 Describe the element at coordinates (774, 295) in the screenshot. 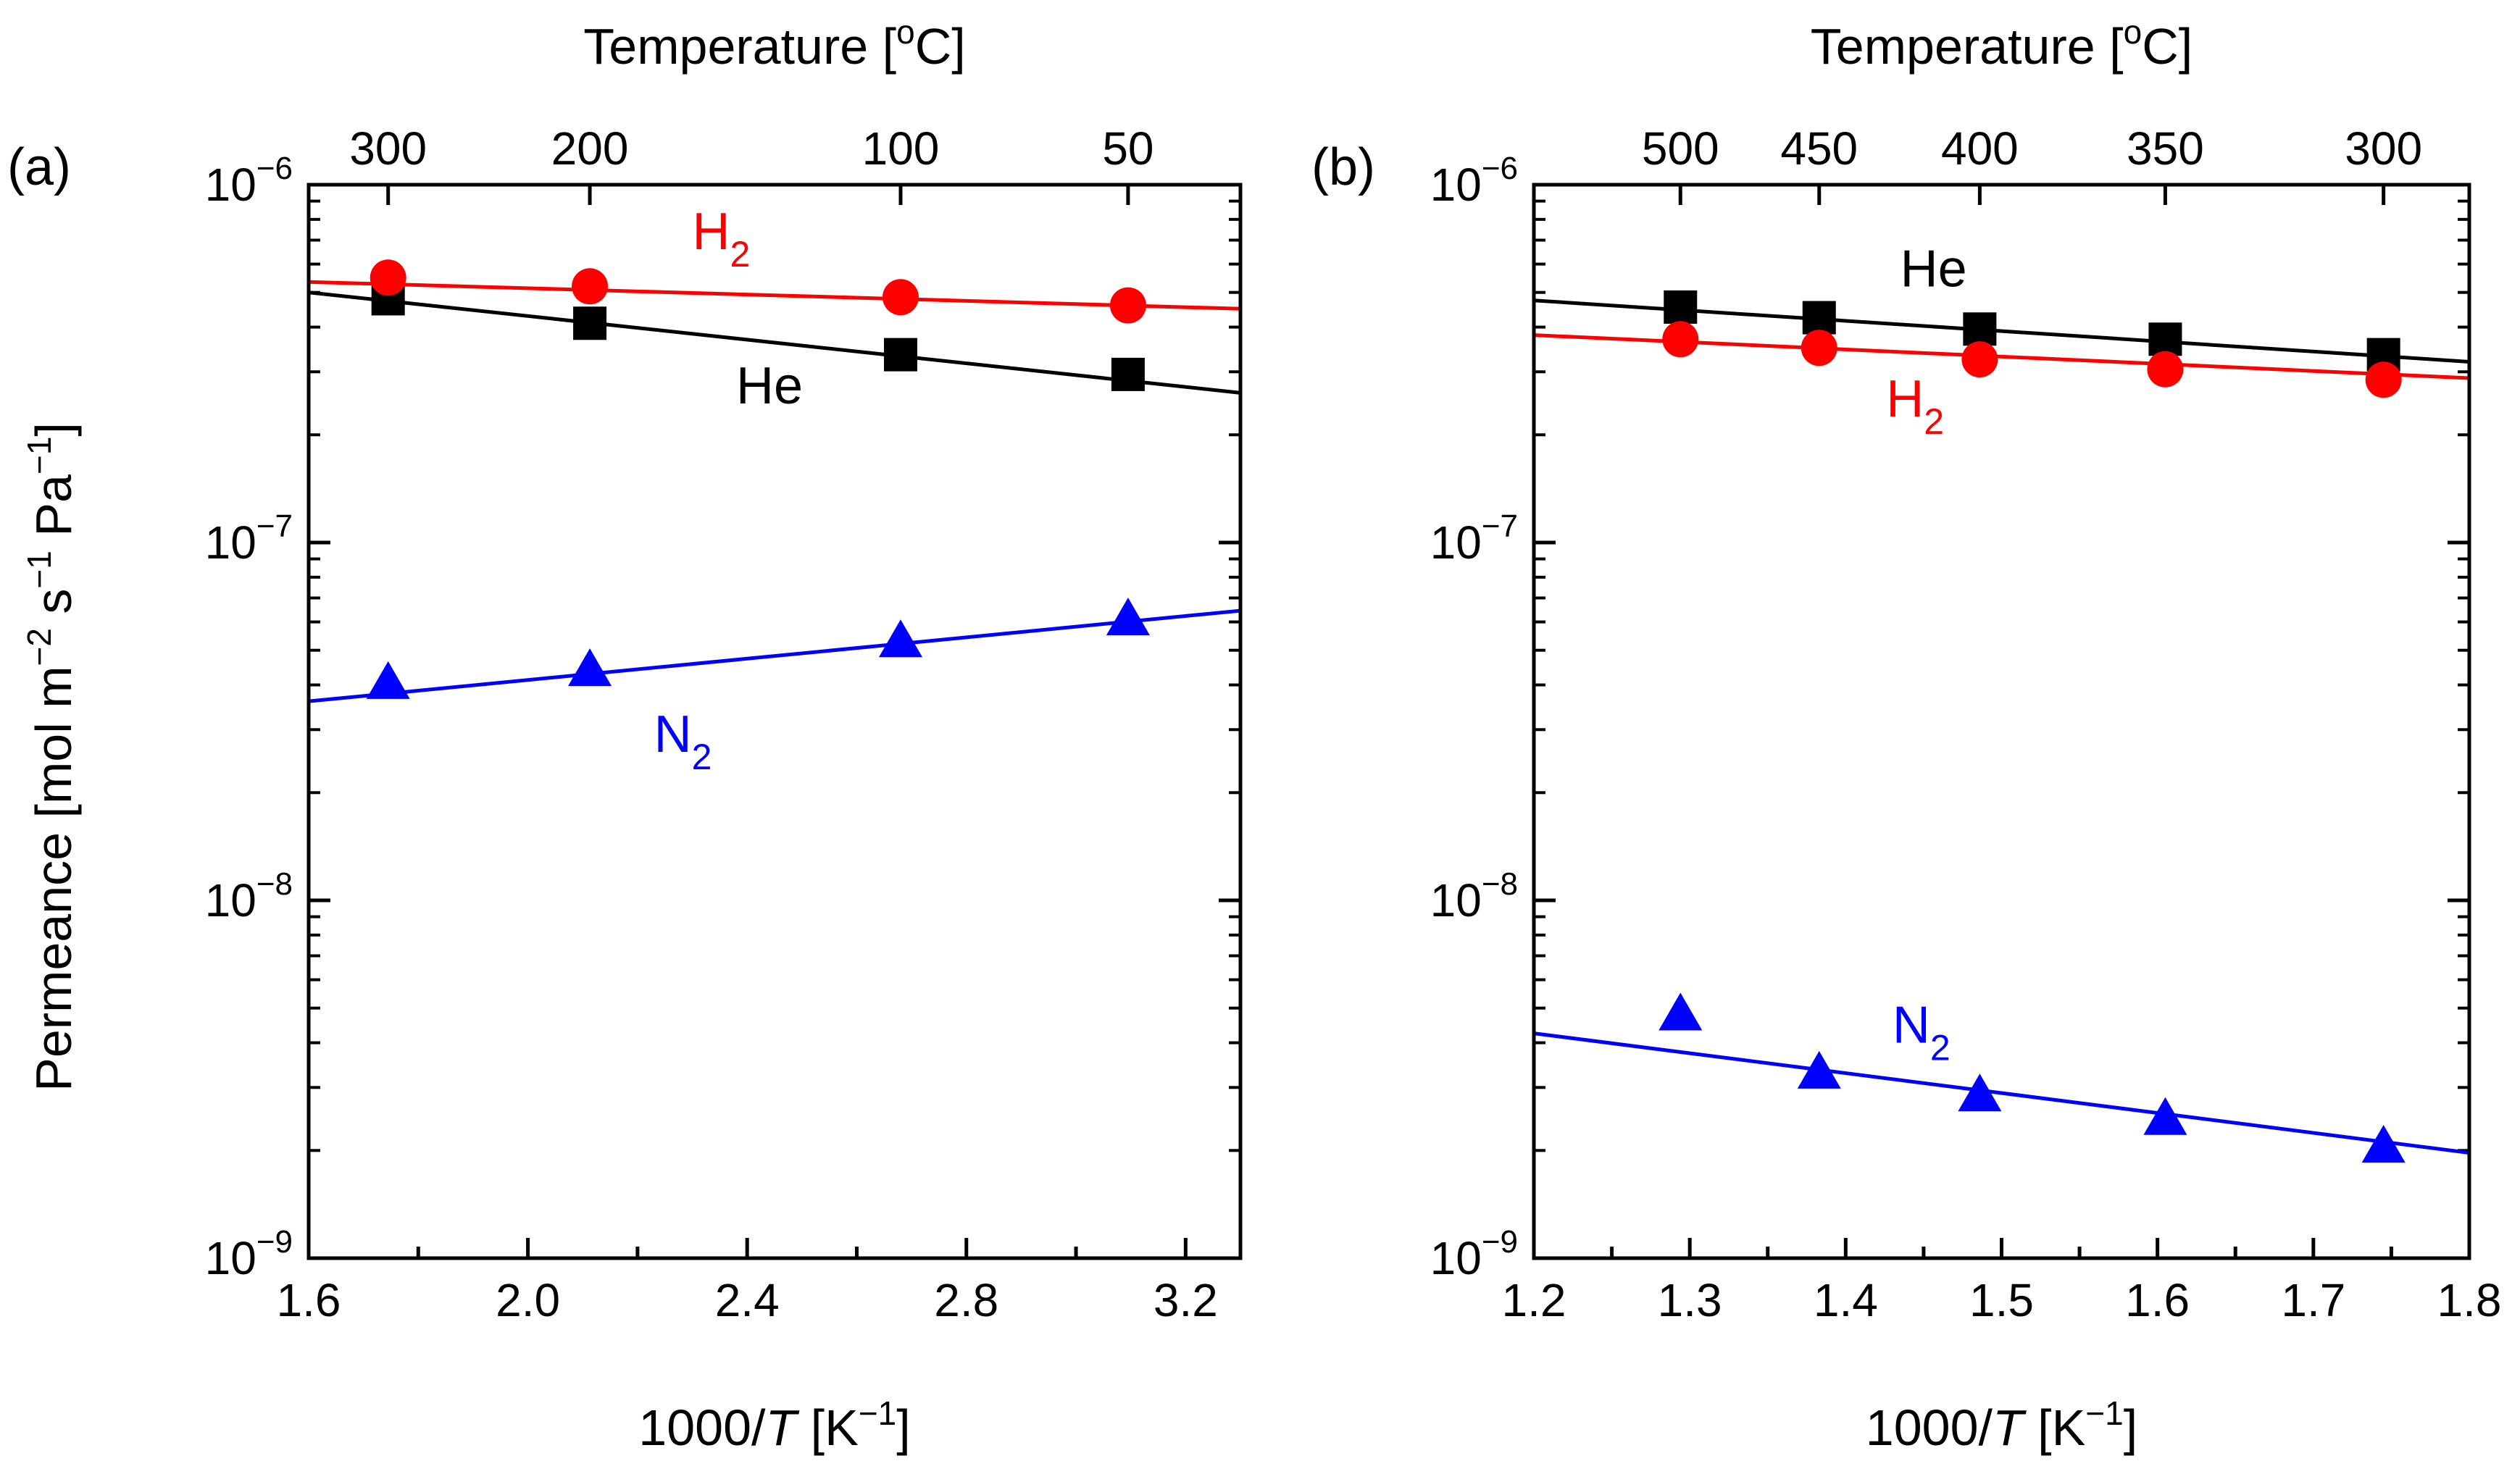

I see `fit-line-h2` at that location.